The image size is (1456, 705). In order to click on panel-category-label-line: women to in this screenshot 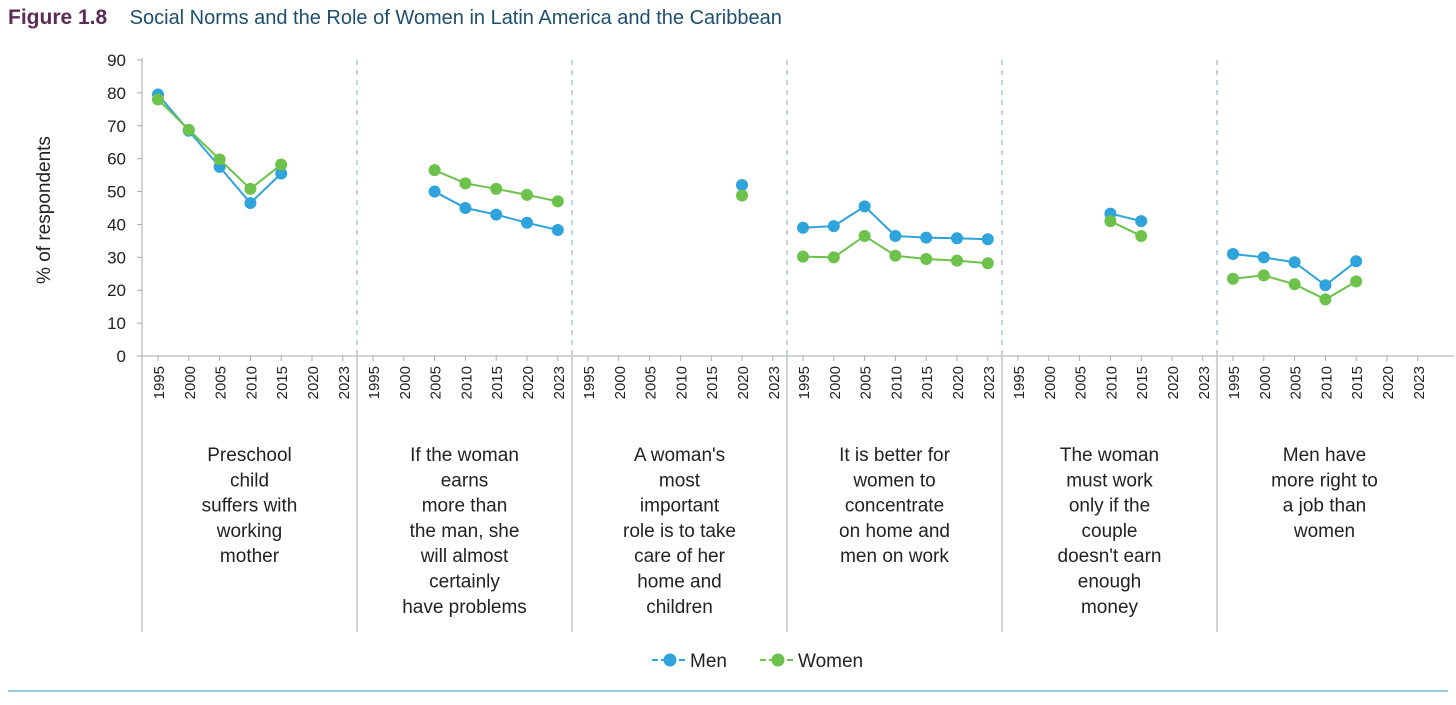, I will do `click(893, 480)`.